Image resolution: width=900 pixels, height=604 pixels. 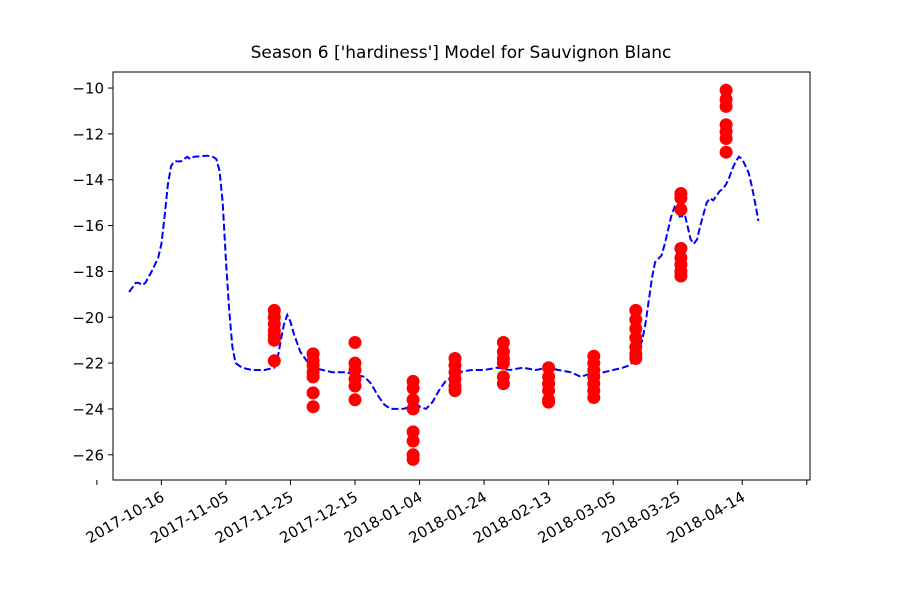 I want to click on y-tick-label: −24, so click(x=88, y=409).